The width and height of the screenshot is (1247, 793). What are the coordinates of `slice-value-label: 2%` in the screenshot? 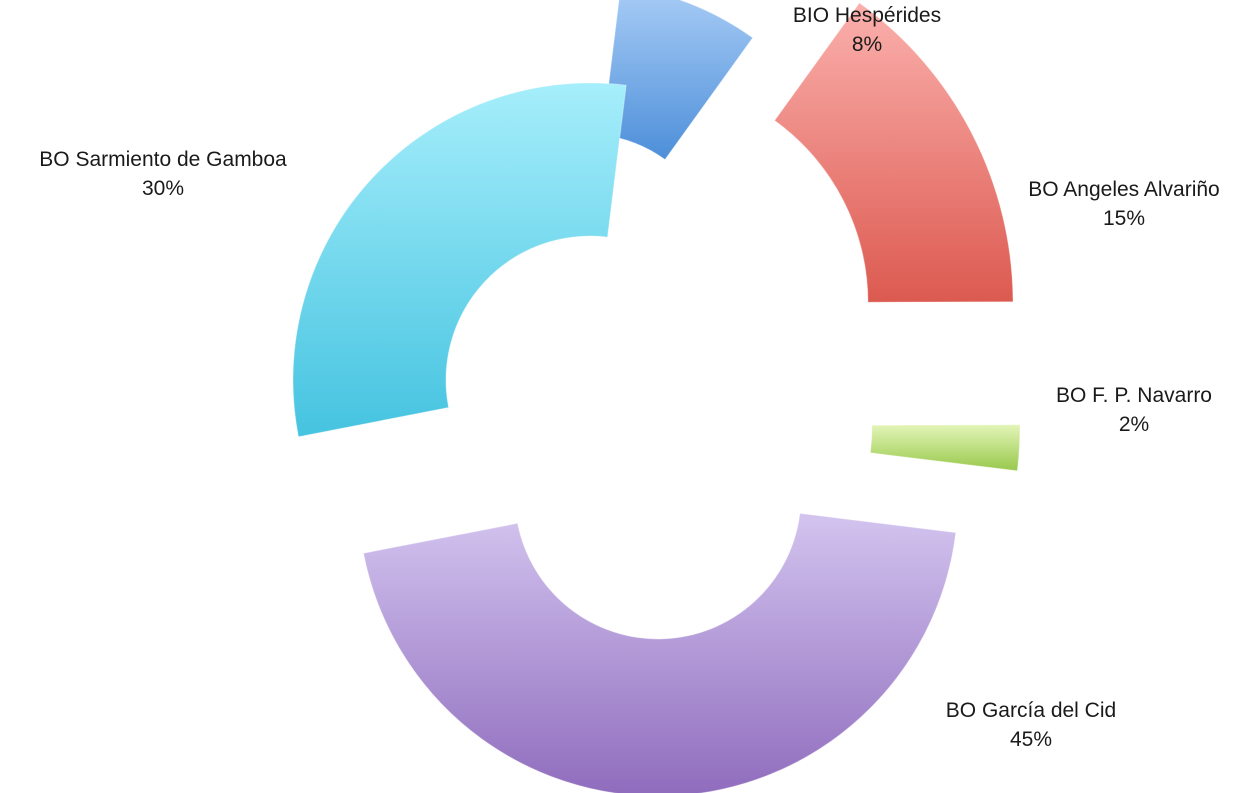 It's located at (1134, 424).